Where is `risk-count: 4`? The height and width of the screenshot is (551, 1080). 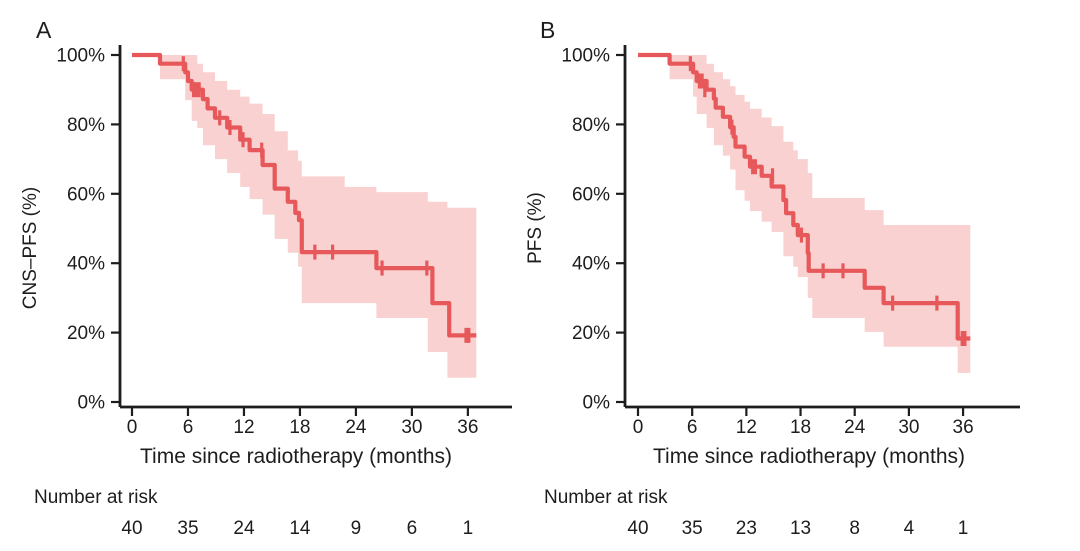 risk-count: 4 is located at coordinates (909, 528).